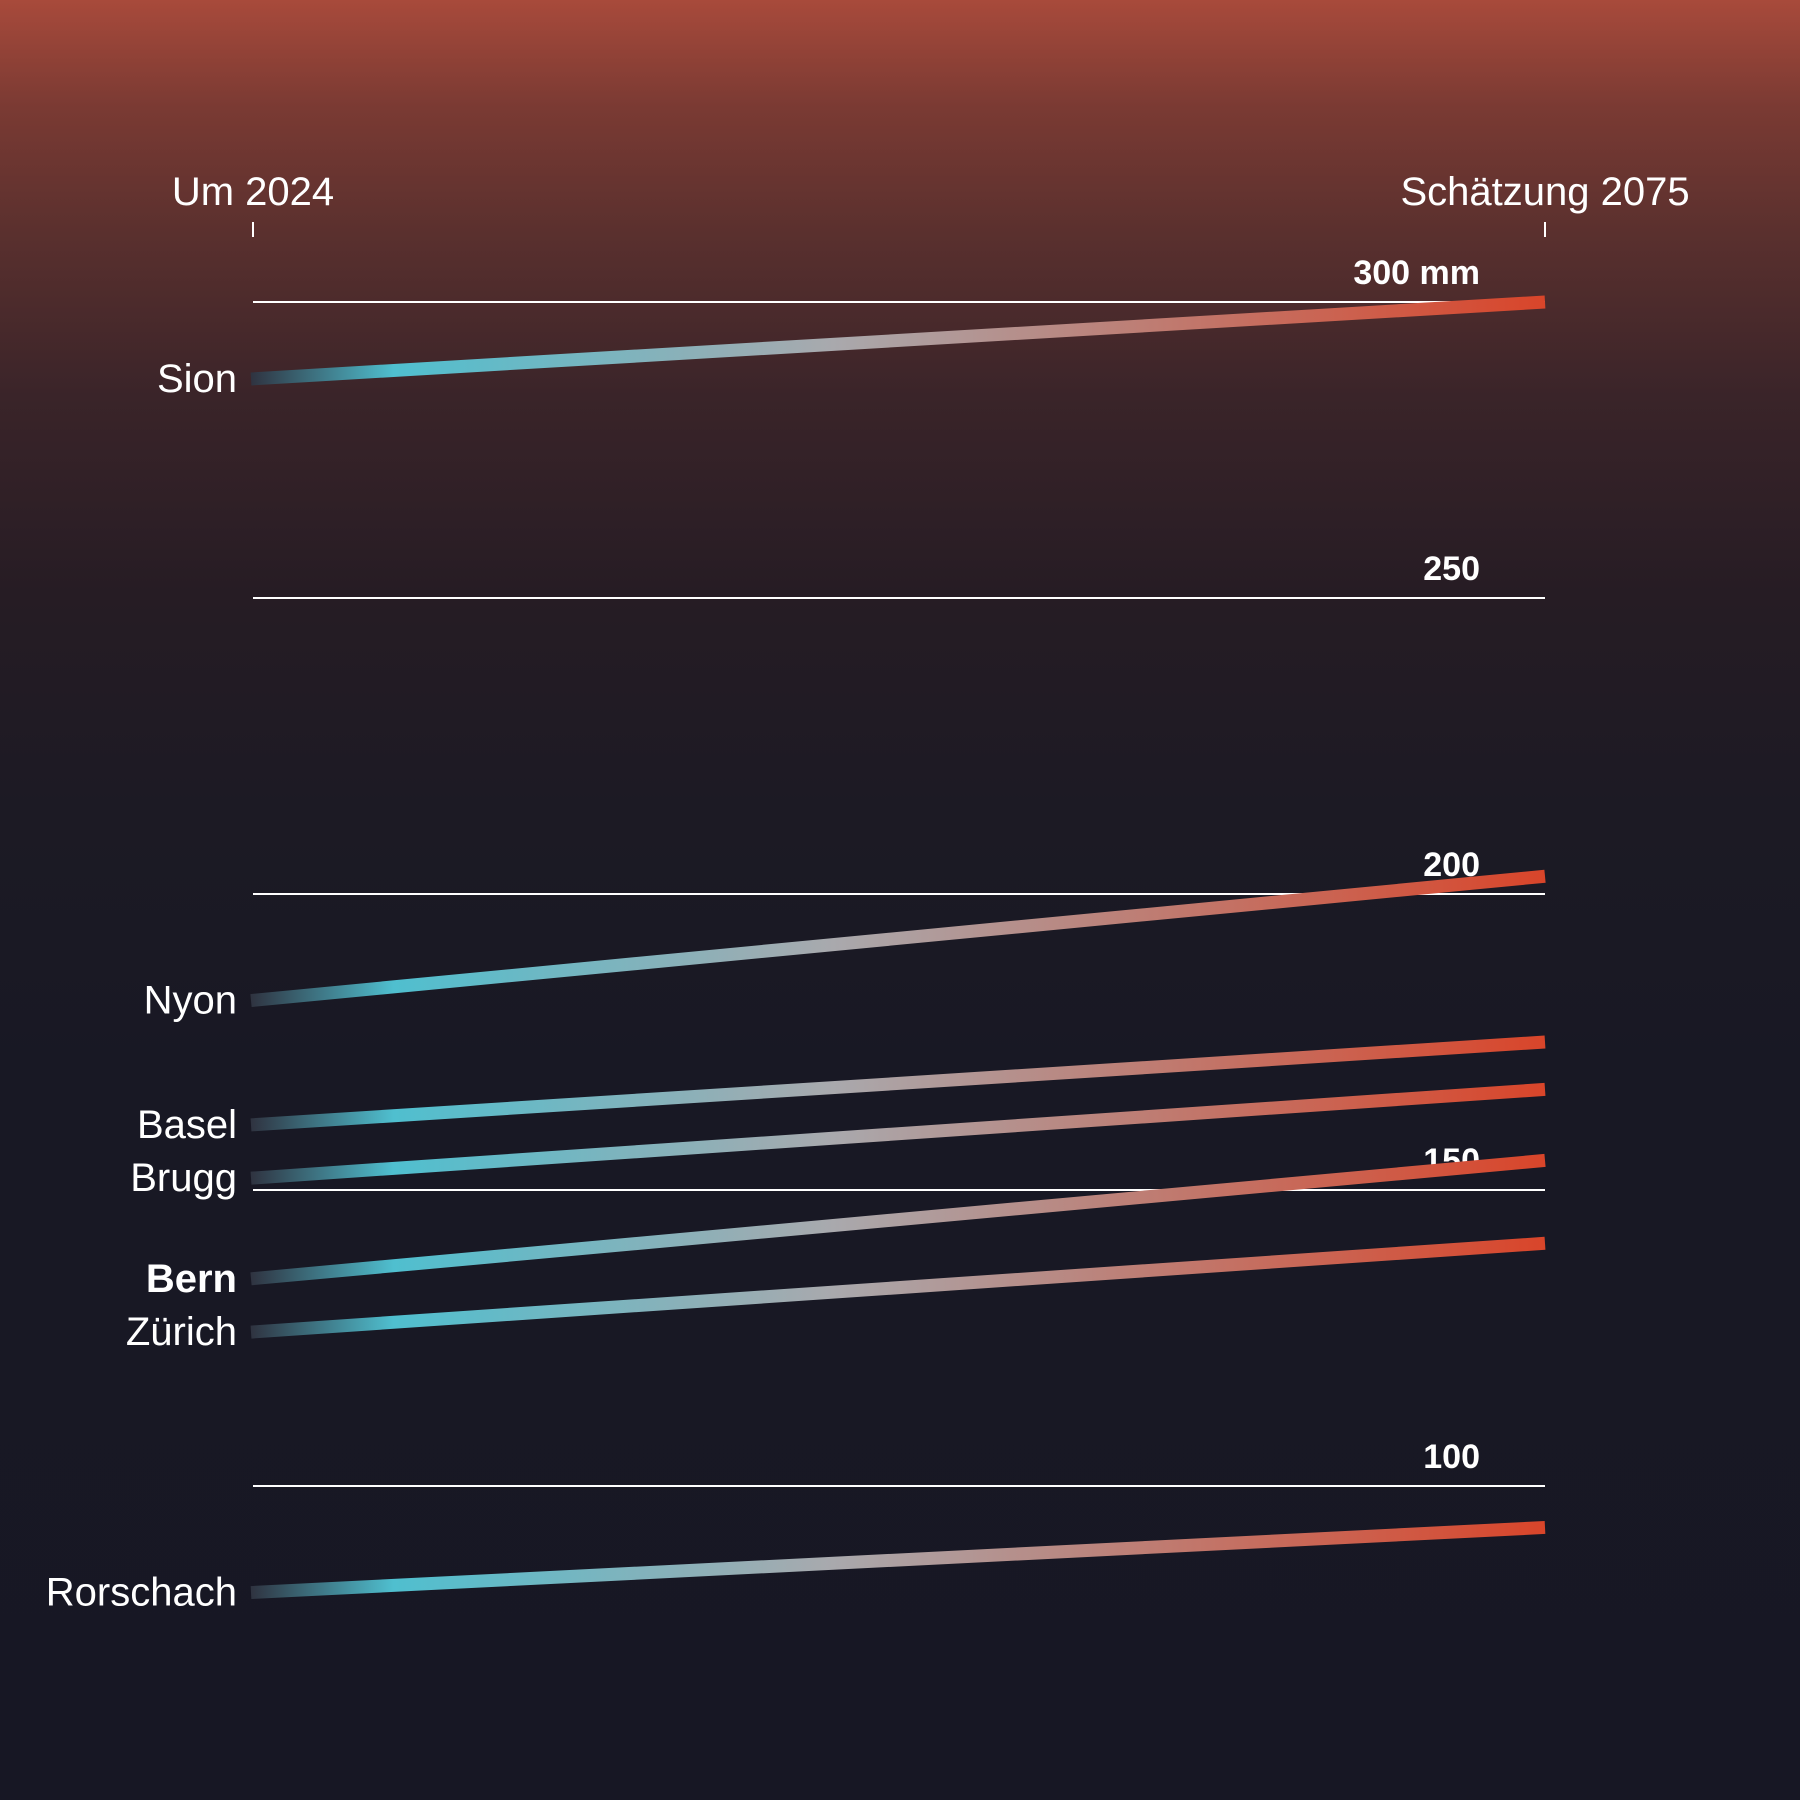 The width and height of the screenshot is (1800, 1800). What do you see at coordinates (898, 1560) in the screenshot?
I see `series-line-rorschach` at bounding box center [898, 1560].